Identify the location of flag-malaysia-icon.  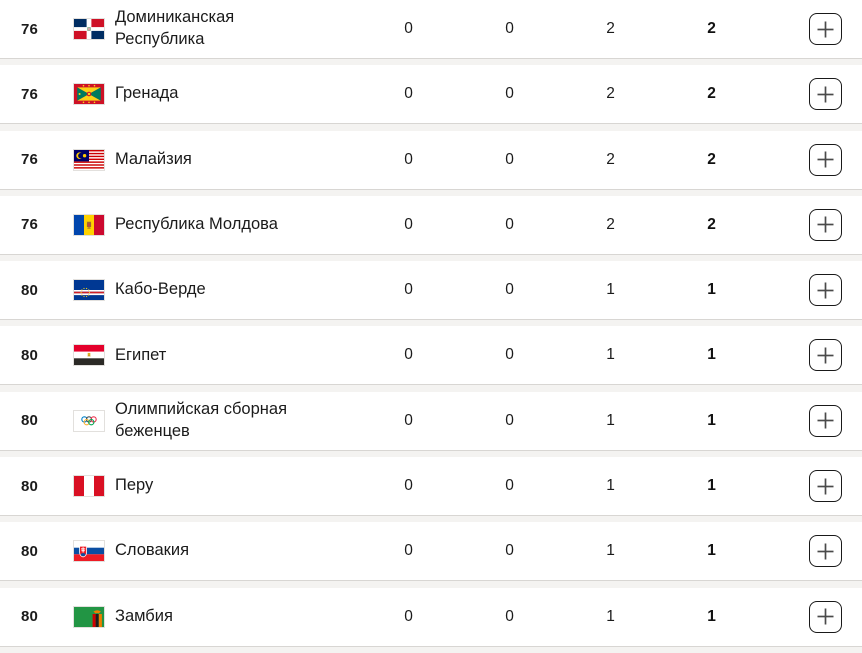
(89, 159).